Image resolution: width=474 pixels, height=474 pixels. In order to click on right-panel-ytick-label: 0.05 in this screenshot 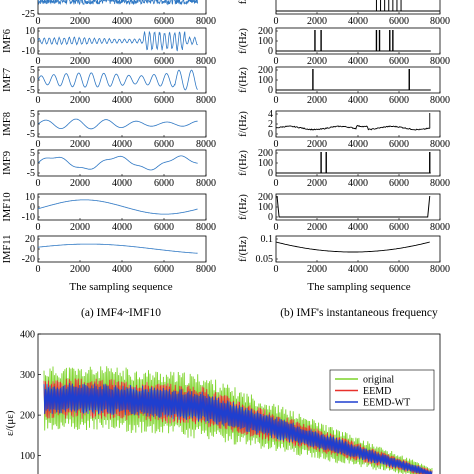, I will do `click(265, 259)`.